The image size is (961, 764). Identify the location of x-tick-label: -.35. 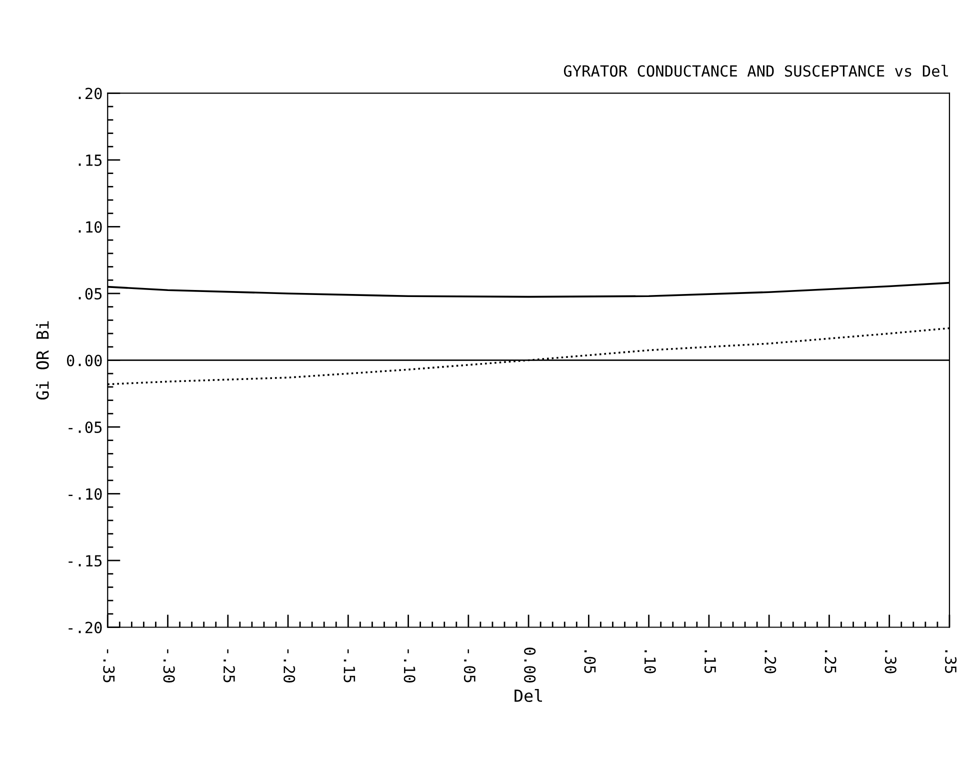
(109, 665).